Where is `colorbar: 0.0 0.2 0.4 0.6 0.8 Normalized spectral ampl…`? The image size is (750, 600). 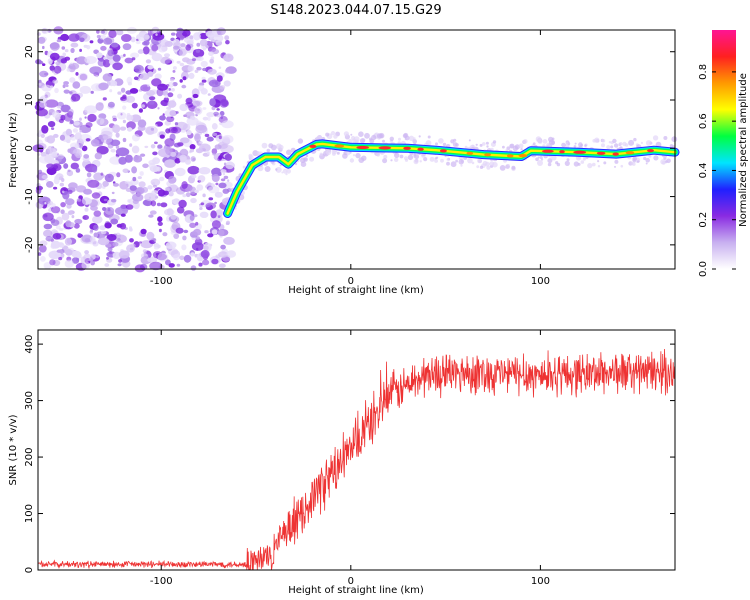
colorbar: 0.0 0.2 0.4 0.6 0.8 Normalized spectral ampl… is located at coordinates (723, 153).